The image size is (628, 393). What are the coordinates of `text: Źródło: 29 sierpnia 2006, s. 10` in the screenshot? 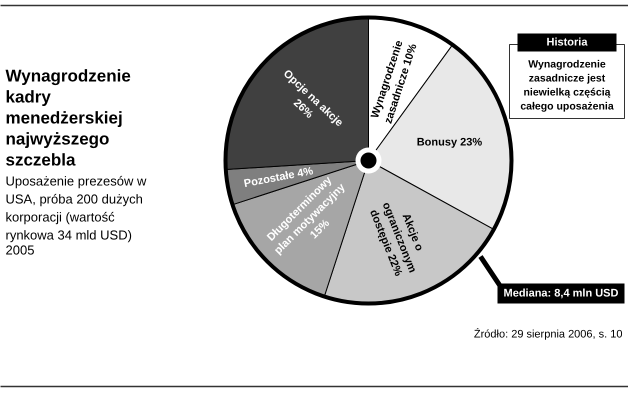 It's located at (548, 334).